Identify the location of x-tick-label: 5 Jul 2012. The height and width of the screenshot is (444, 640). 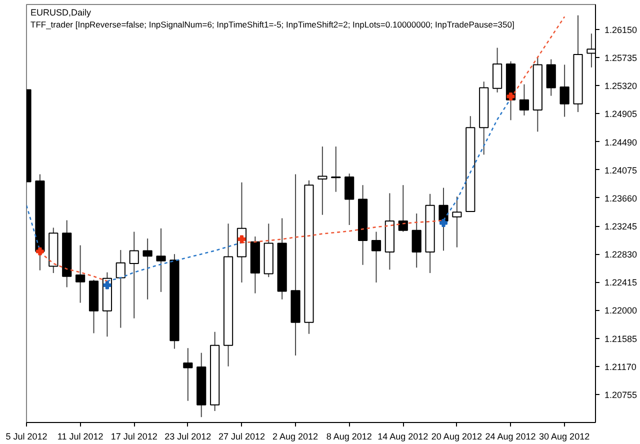
(27, 437).